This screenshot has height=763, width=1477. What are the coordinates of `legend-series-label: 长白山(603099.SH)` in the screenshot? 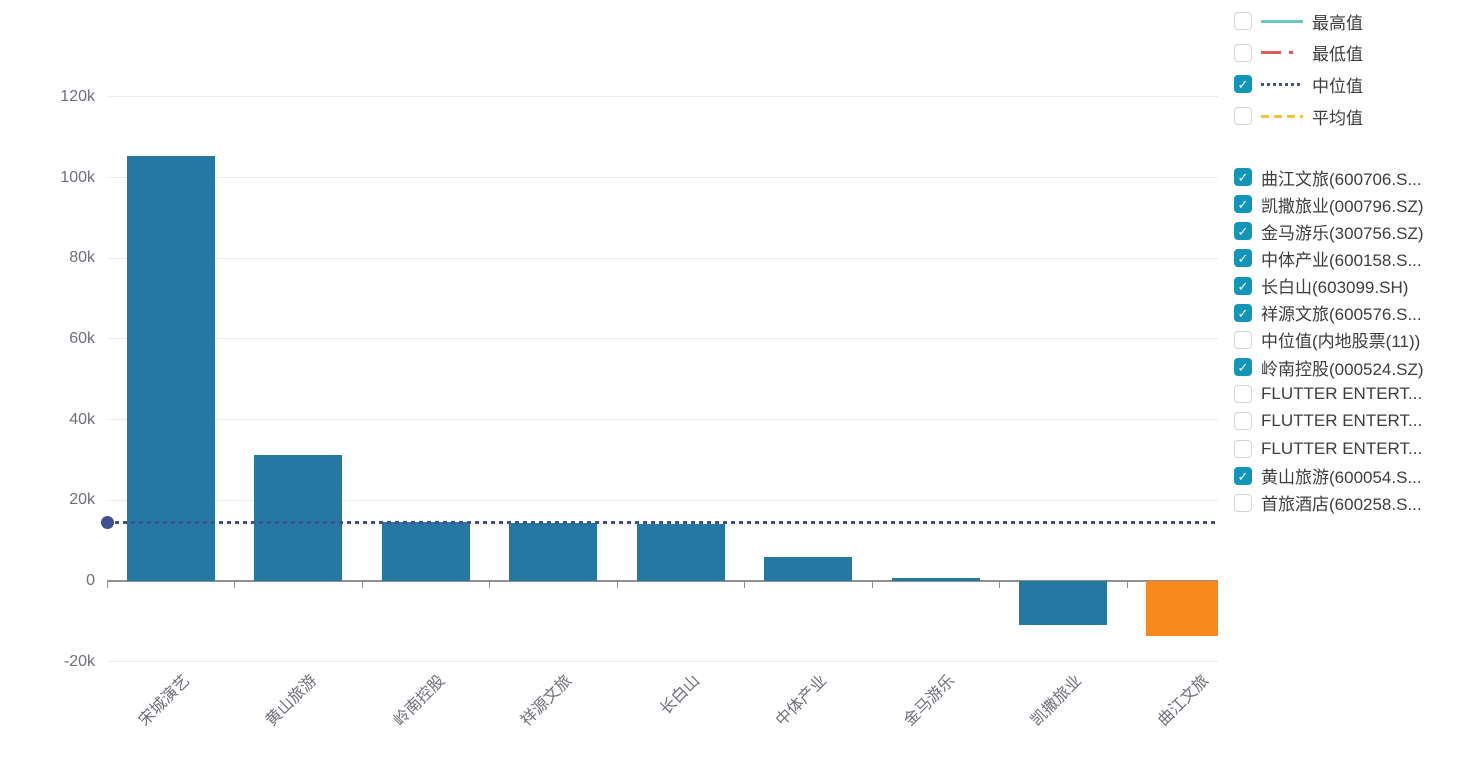 It's located at (1335, 288).